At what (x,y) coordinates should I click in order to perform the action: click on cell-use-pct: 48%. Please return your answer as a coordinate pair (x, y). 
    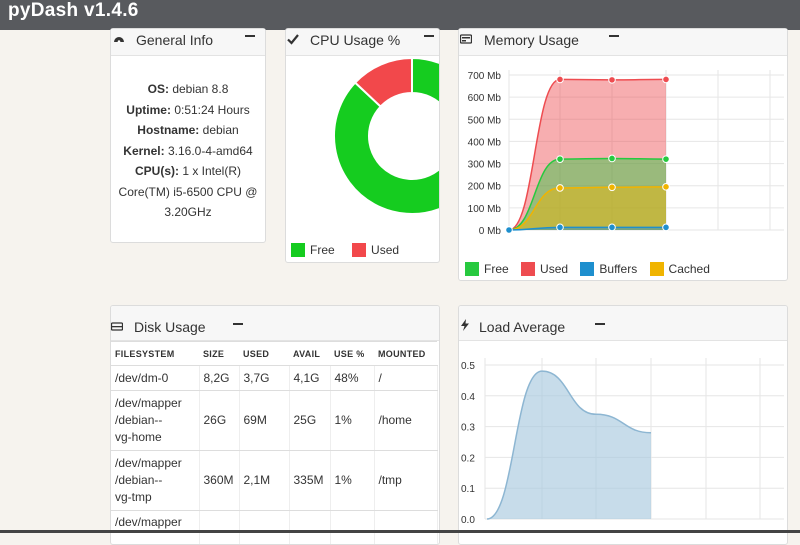
    Looking at the image, I should click on (352, 378).